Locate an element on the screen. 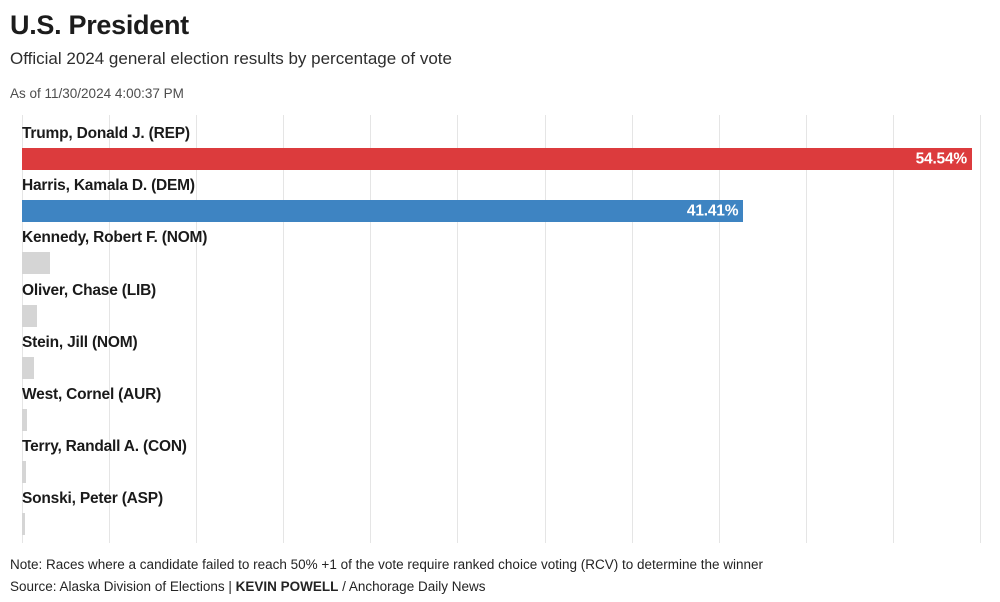  bar: 41.41% is located at coordinates (383, 211).